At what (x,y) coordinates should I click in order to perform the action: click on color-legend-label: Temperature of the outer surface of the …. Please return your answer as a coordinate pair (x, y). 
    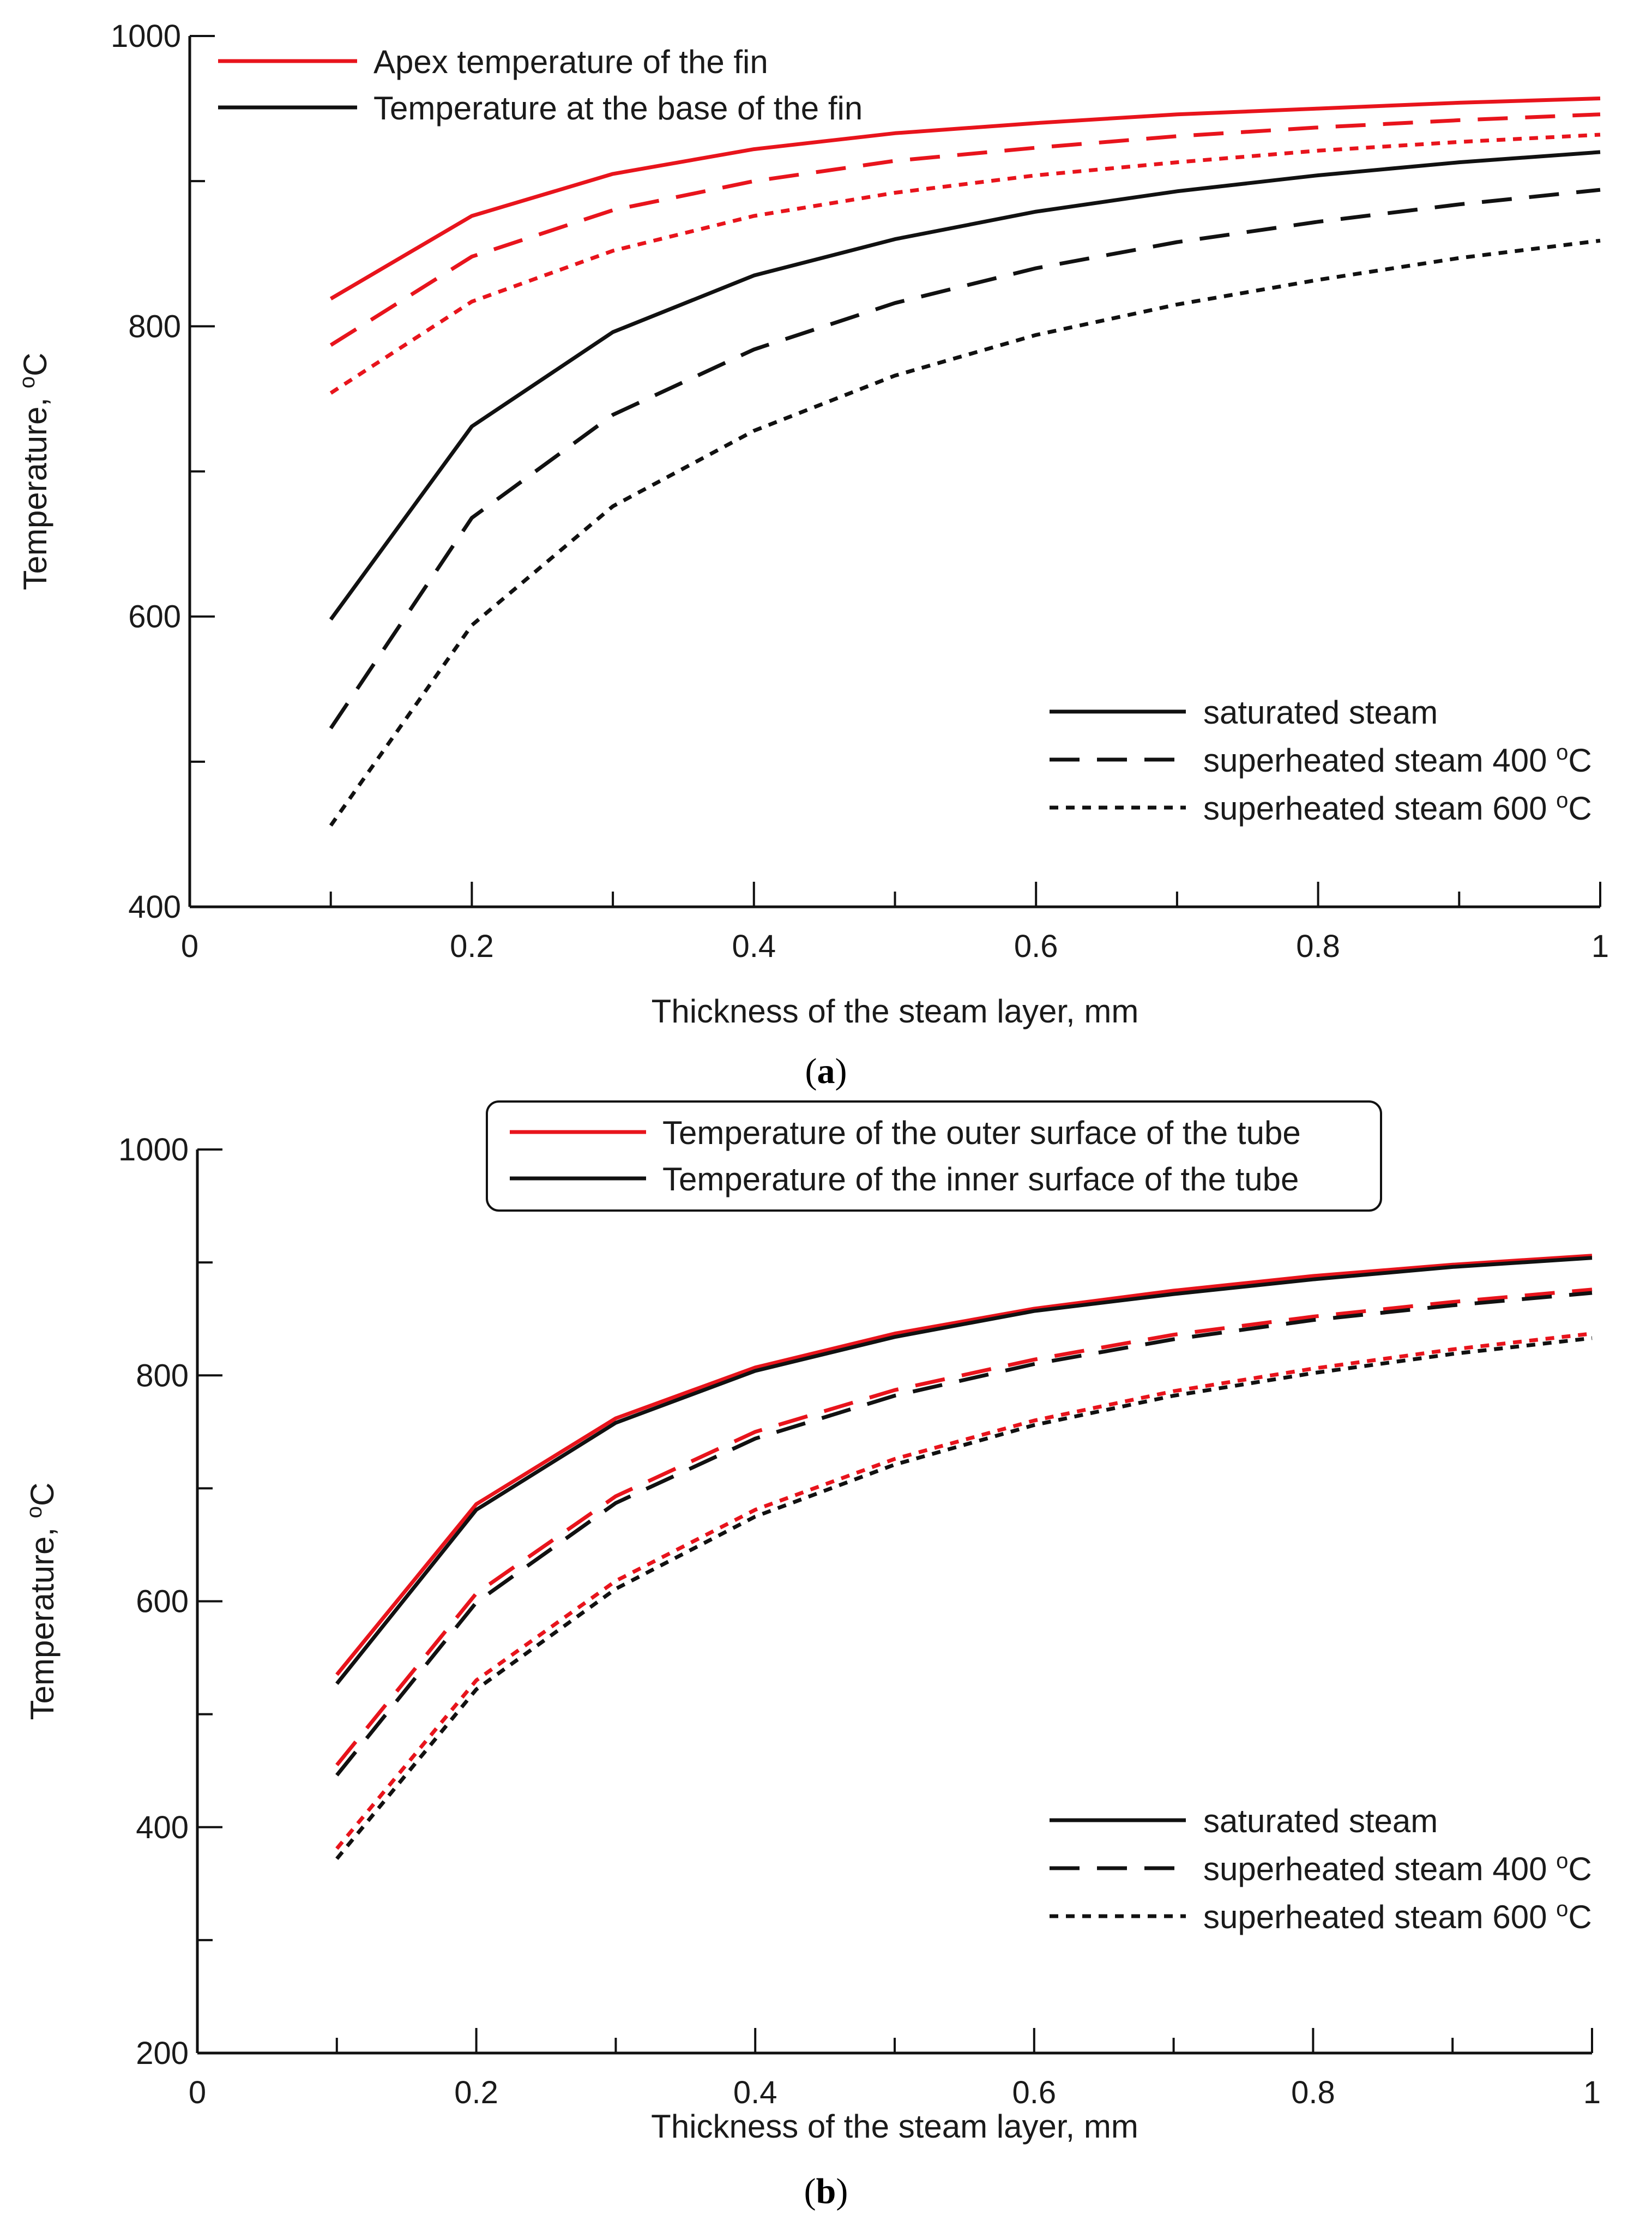
    Looking at the image, I should click on (981, 1133).